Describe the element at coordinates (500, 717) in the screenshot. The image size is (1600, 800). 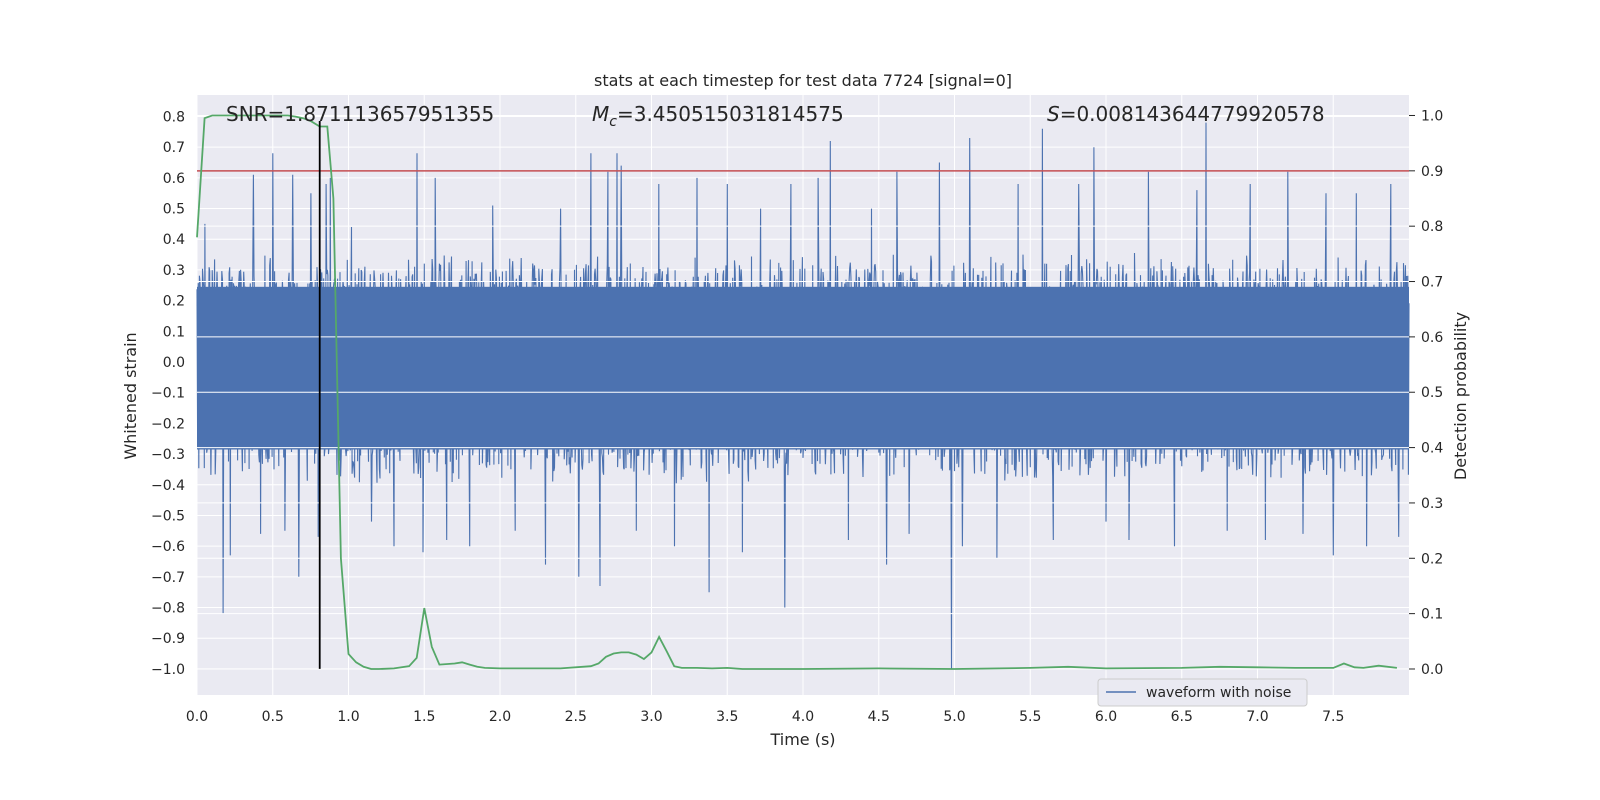
I see `x-tick-label: 2.0` at that location.